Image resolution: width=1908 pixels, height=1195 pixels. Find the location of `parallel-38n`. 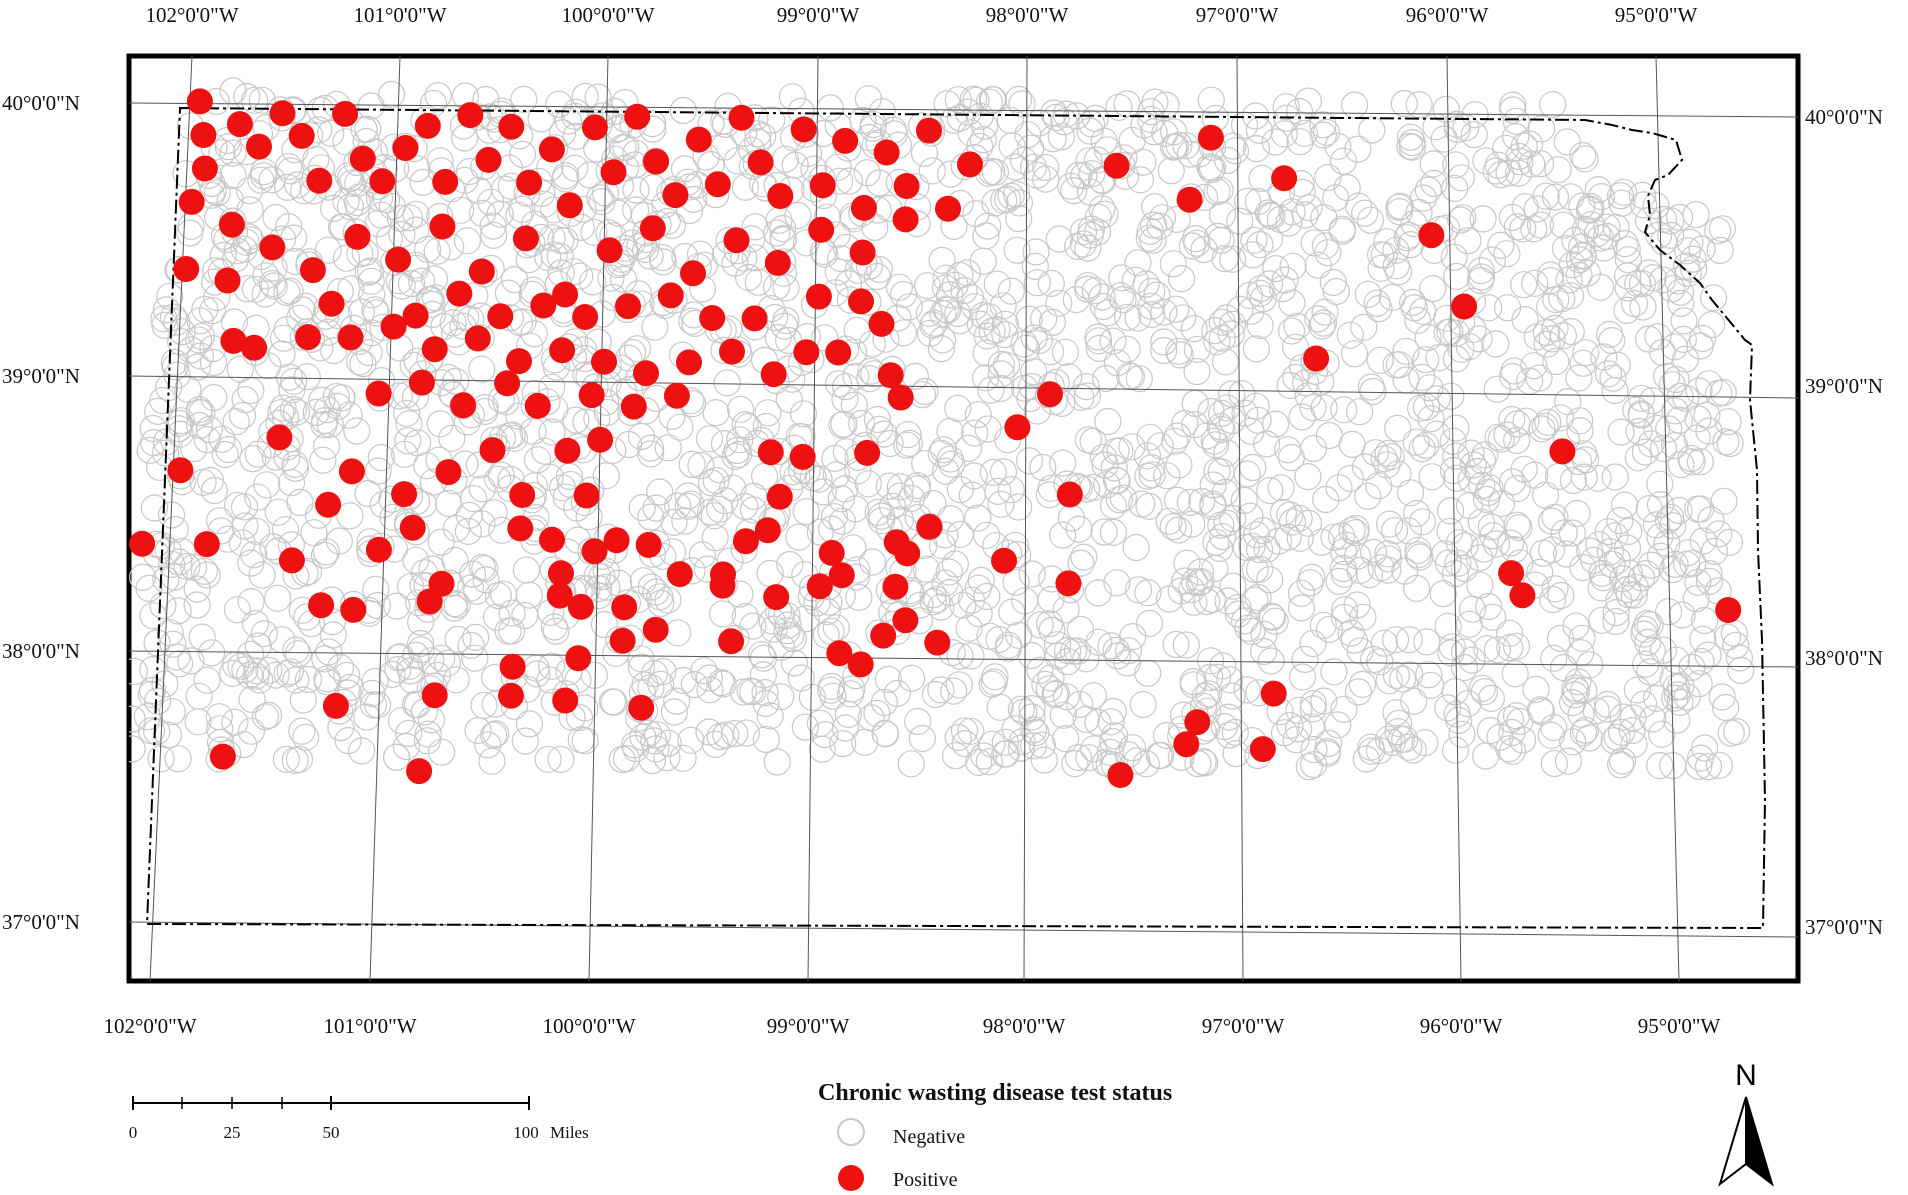

parallel-38n is located at coordinates (963, 659).